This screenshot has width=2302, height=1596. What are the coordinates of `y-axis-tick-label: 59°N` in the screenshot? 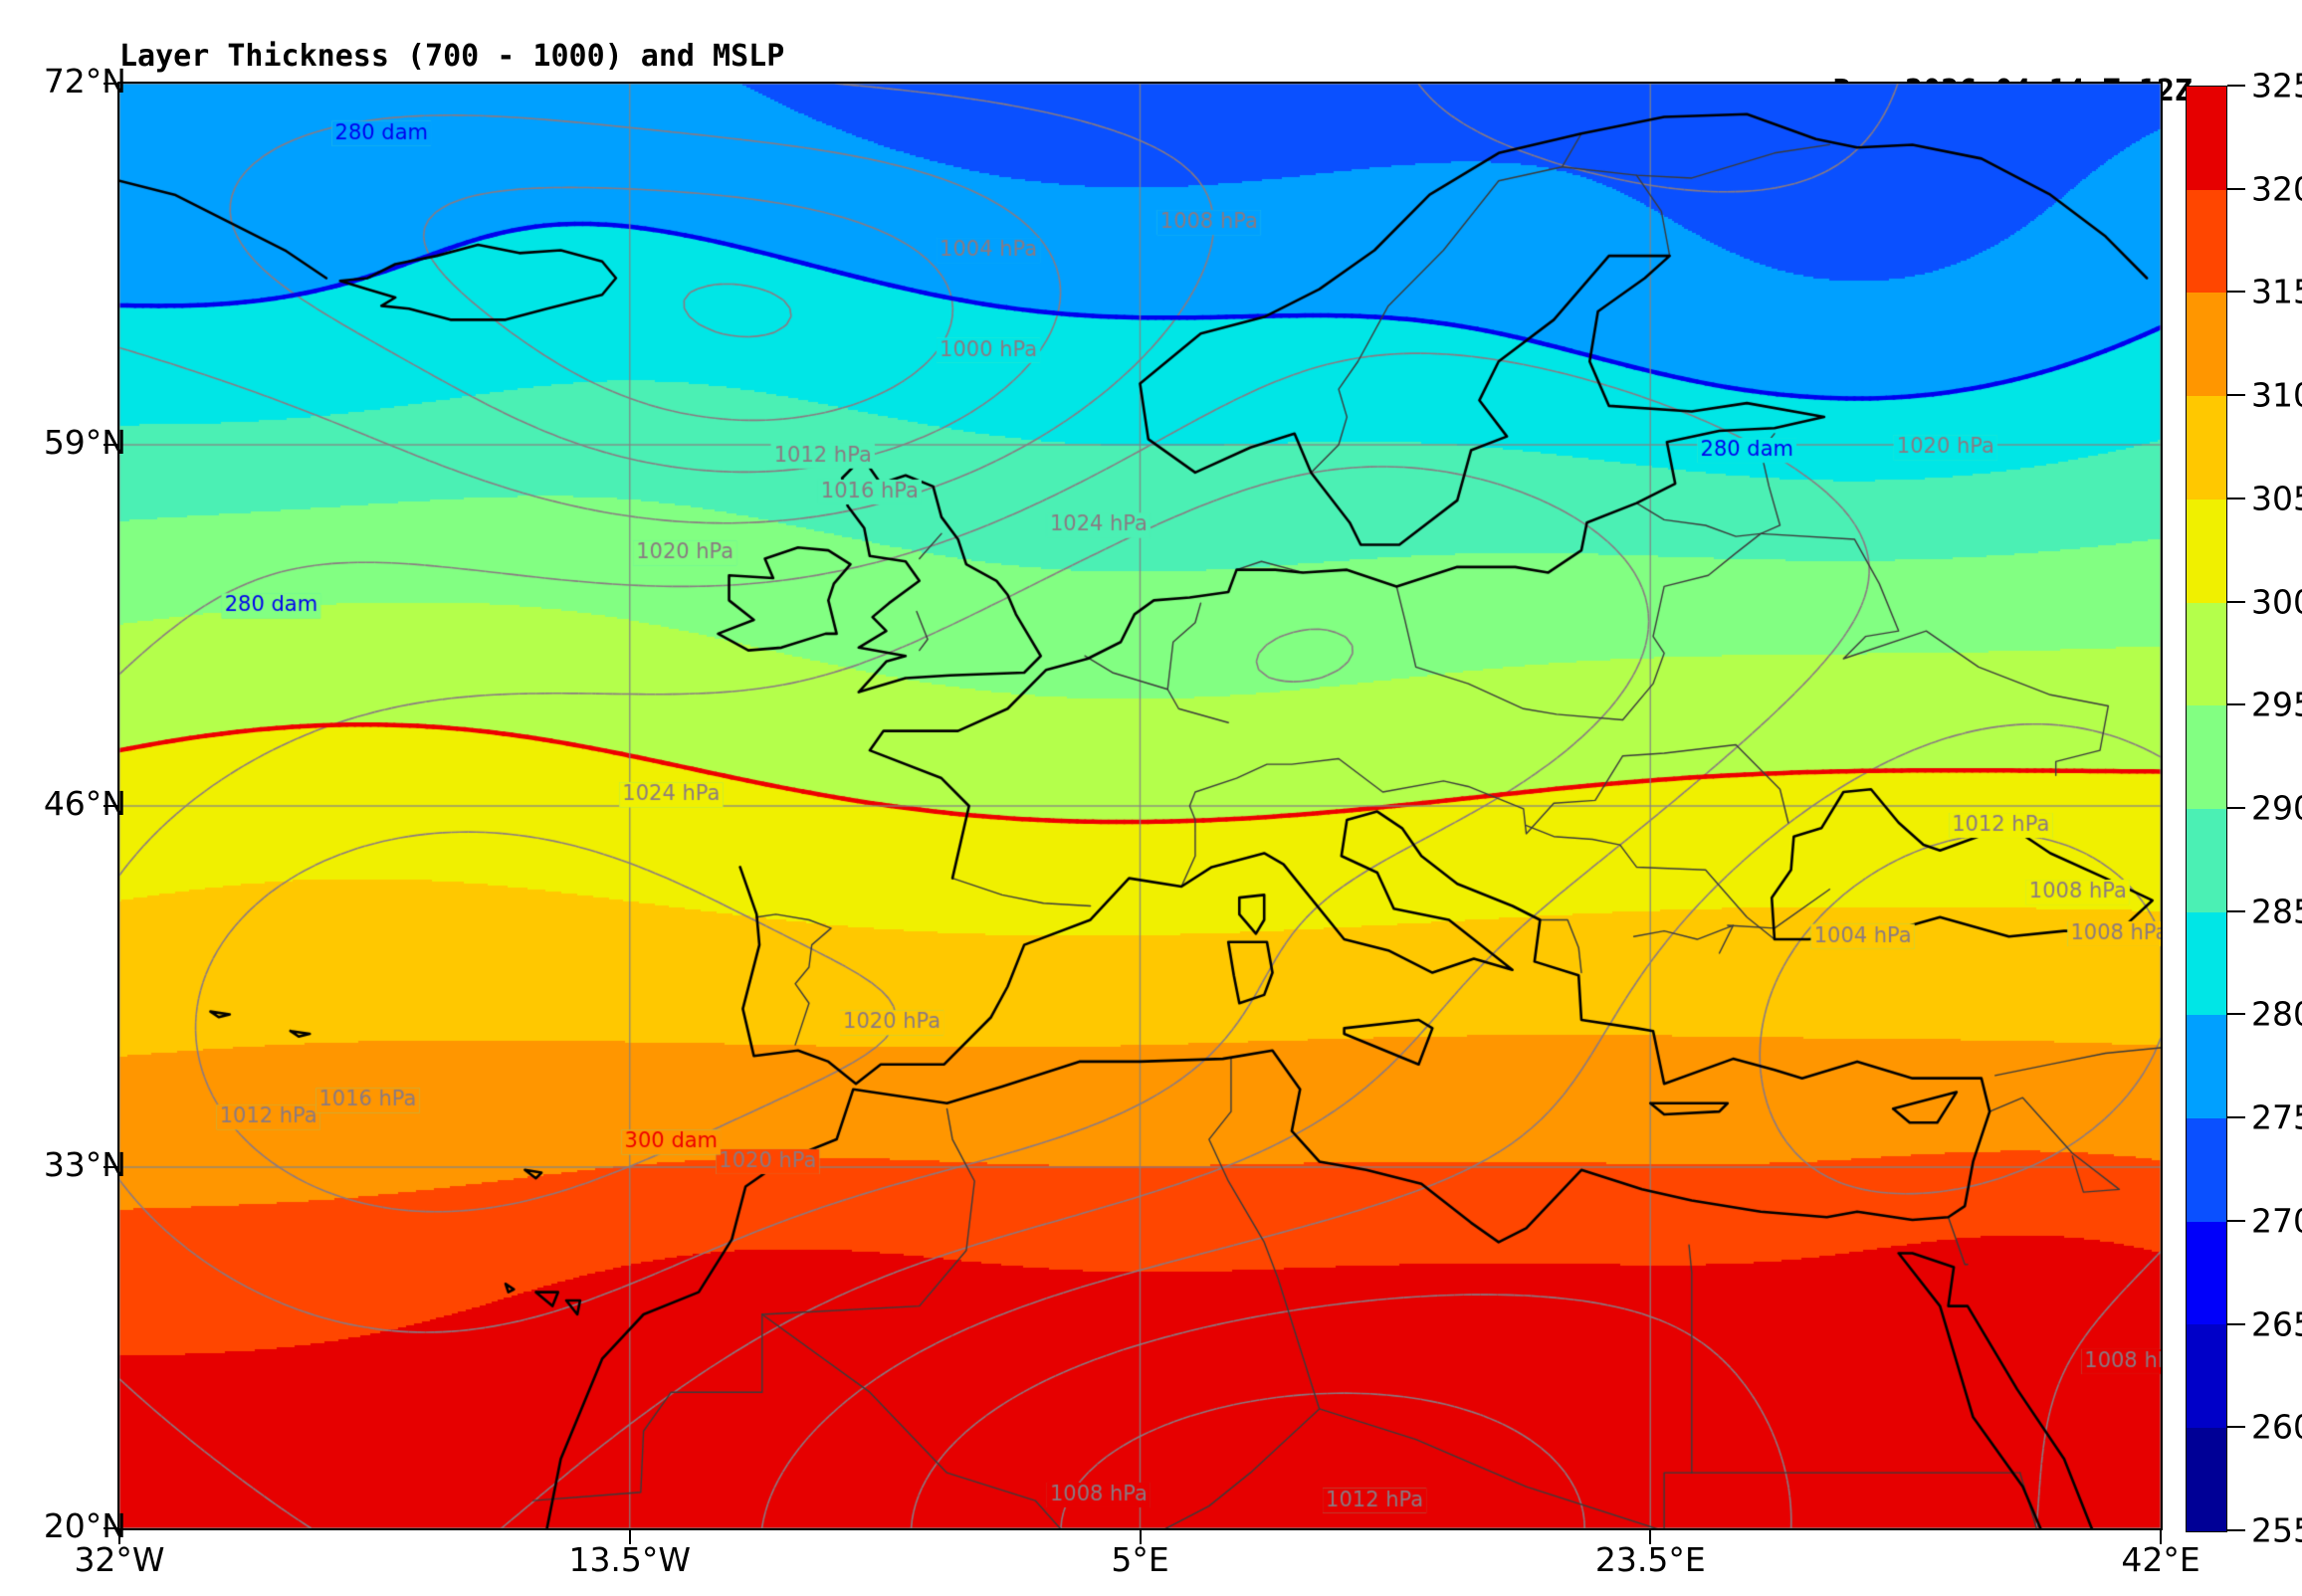 It's located at (85, 443).